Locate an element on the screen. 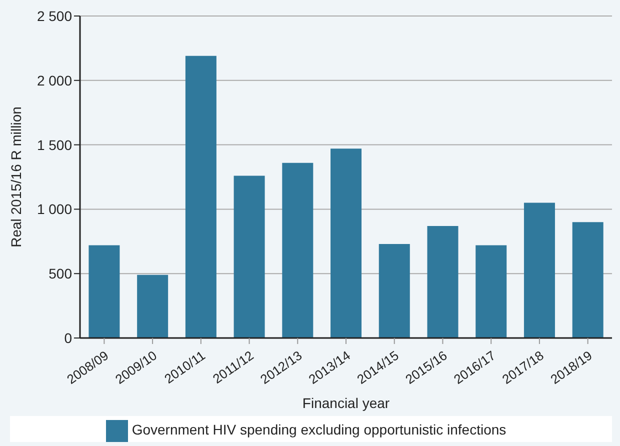 The height and width of the screenshot is (446, 620). y-tick-label: 1 000 is located at coordinates (54, 209).